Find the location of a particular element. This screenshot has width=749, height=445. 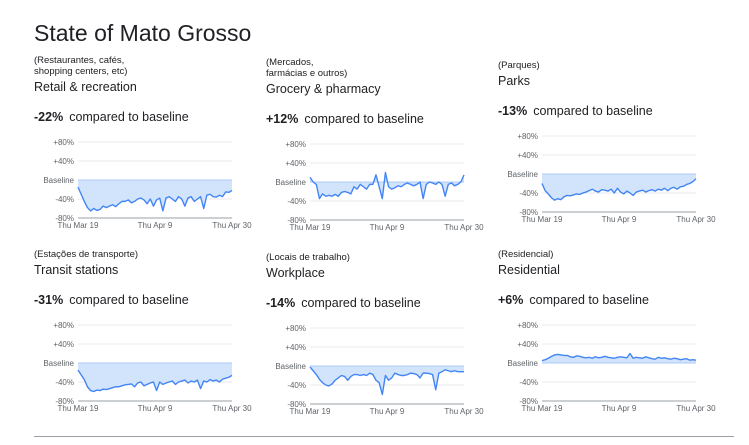

category-label: Transit stations is located at coordinates (76, 270).